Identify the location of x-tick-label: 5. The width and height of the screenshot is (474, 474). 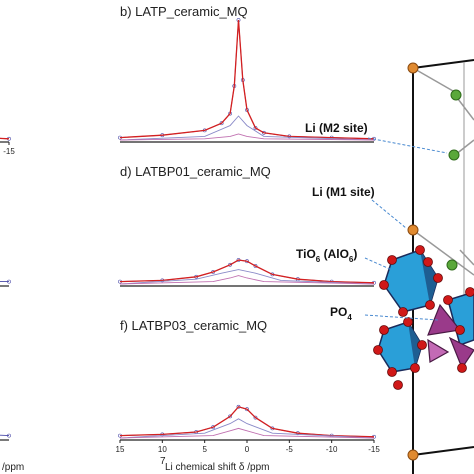
(204, 449).